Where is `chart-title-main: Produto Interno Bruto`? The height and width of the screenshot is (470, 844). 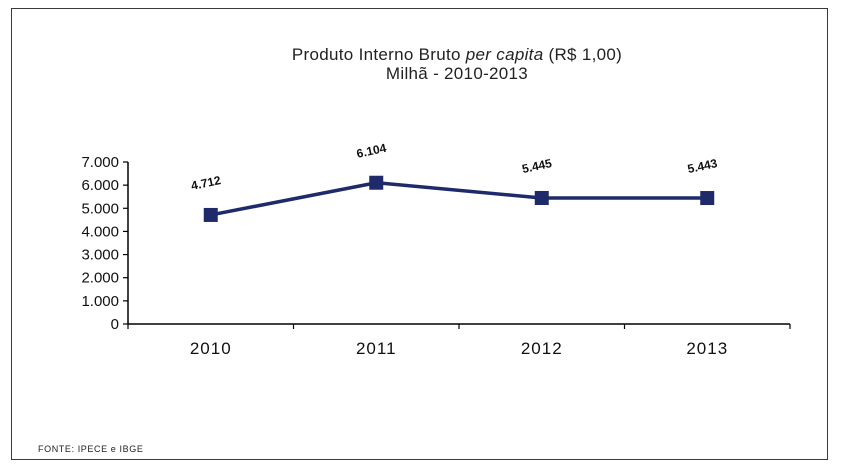
chart-title-main: Produto Interno Bruto is located at coordinates (376, 54).